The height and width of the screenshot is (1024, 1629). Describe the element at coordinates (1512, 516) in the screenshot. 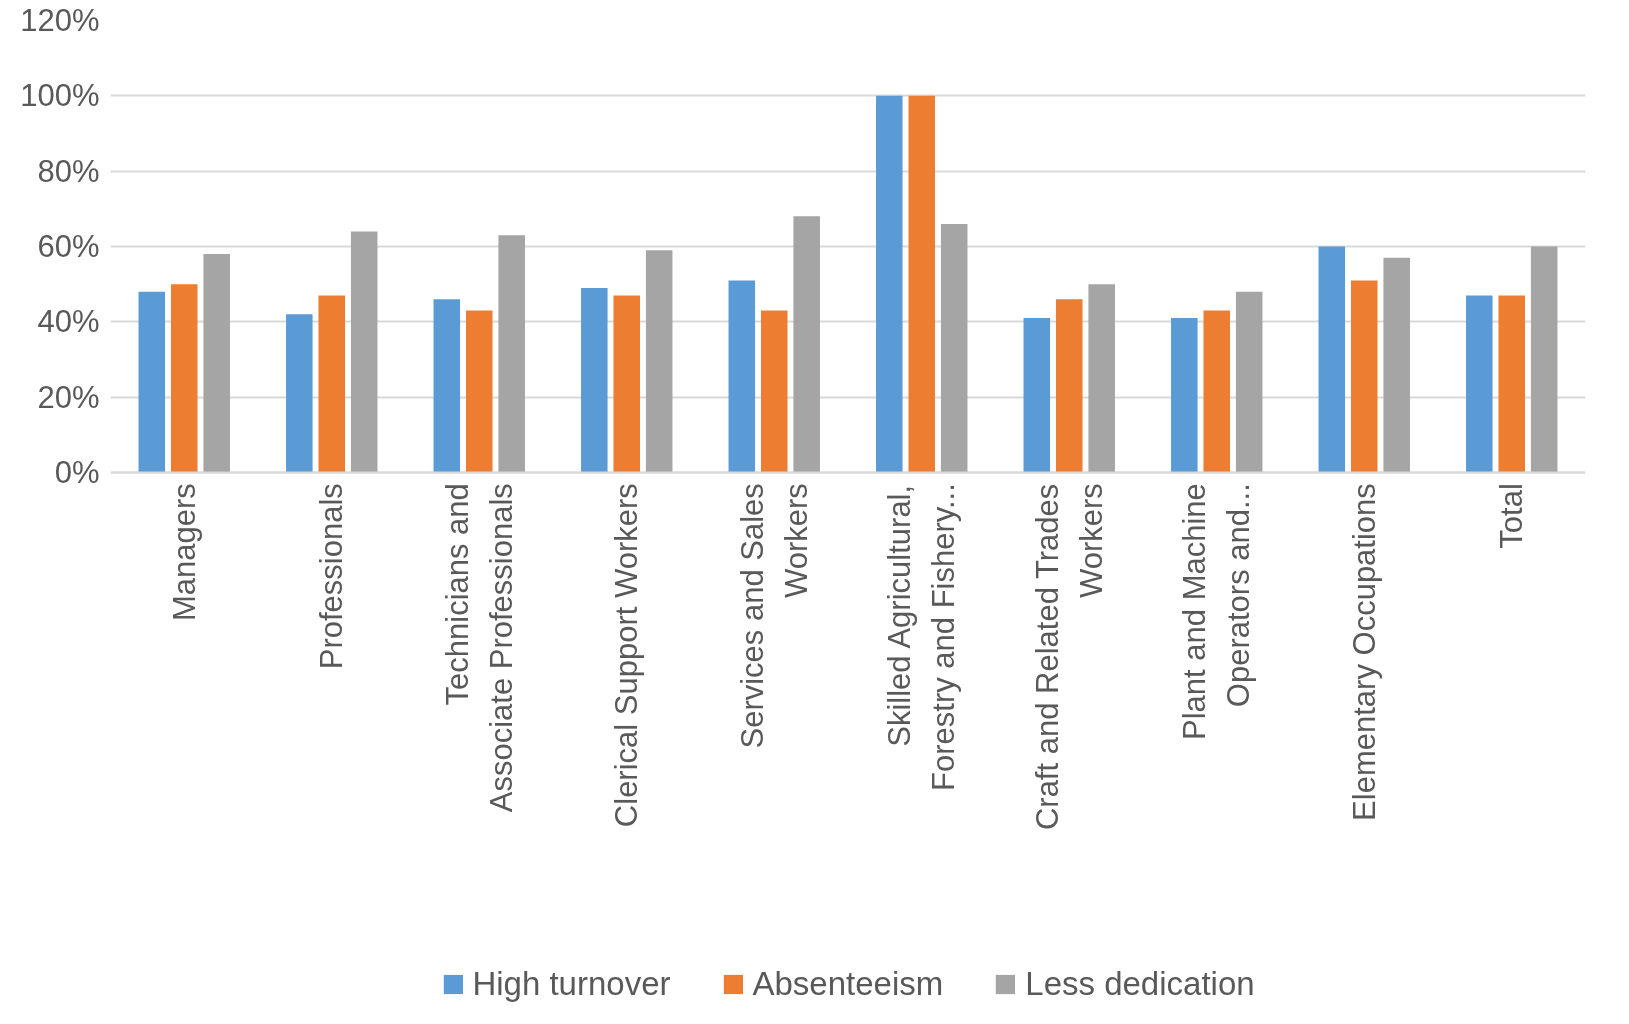

I see `x-tick-label: Total` at that location.